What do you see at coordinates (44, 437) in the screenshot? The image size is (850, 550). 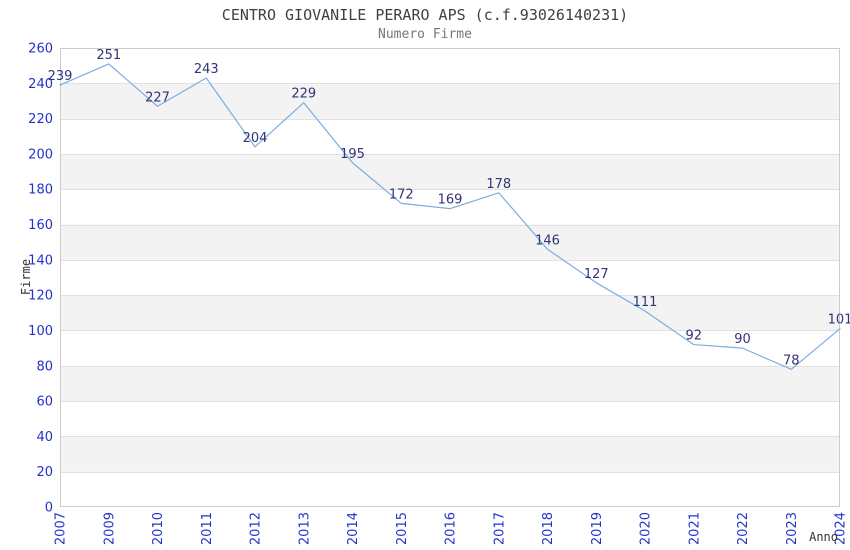 I see `y-tick-label: 40` at bounding box center [44, 437].